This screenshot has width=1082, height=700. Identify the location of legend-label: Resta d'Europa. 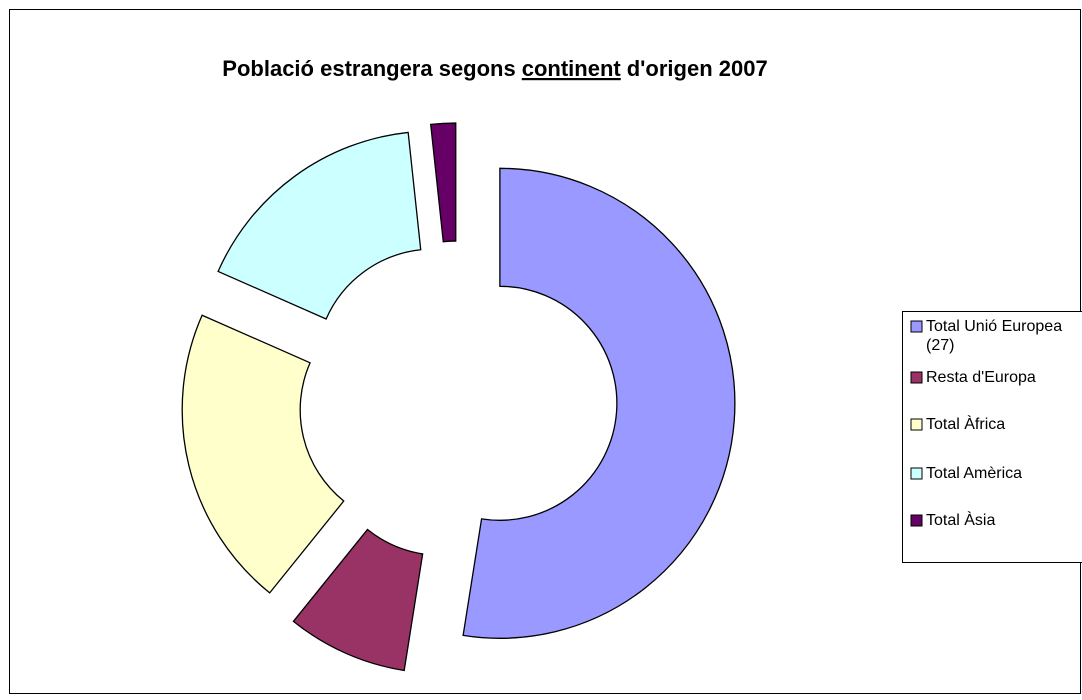
(981, 377).